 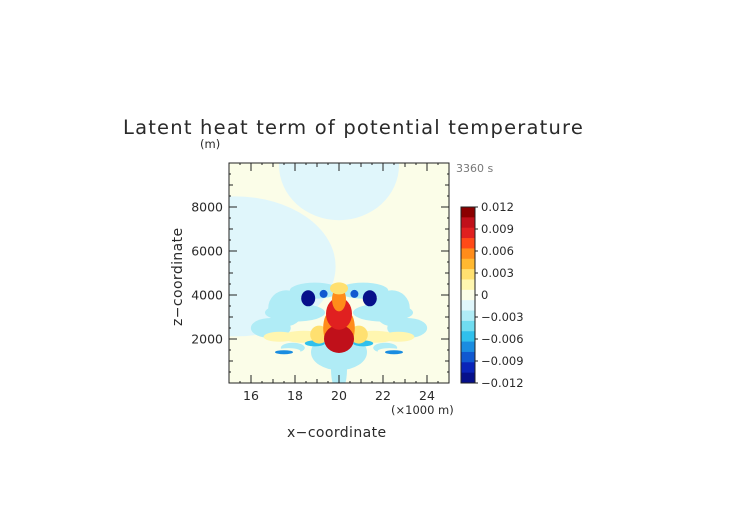 I want to click on time-label: 3360 s, so click(x=474, y=168).